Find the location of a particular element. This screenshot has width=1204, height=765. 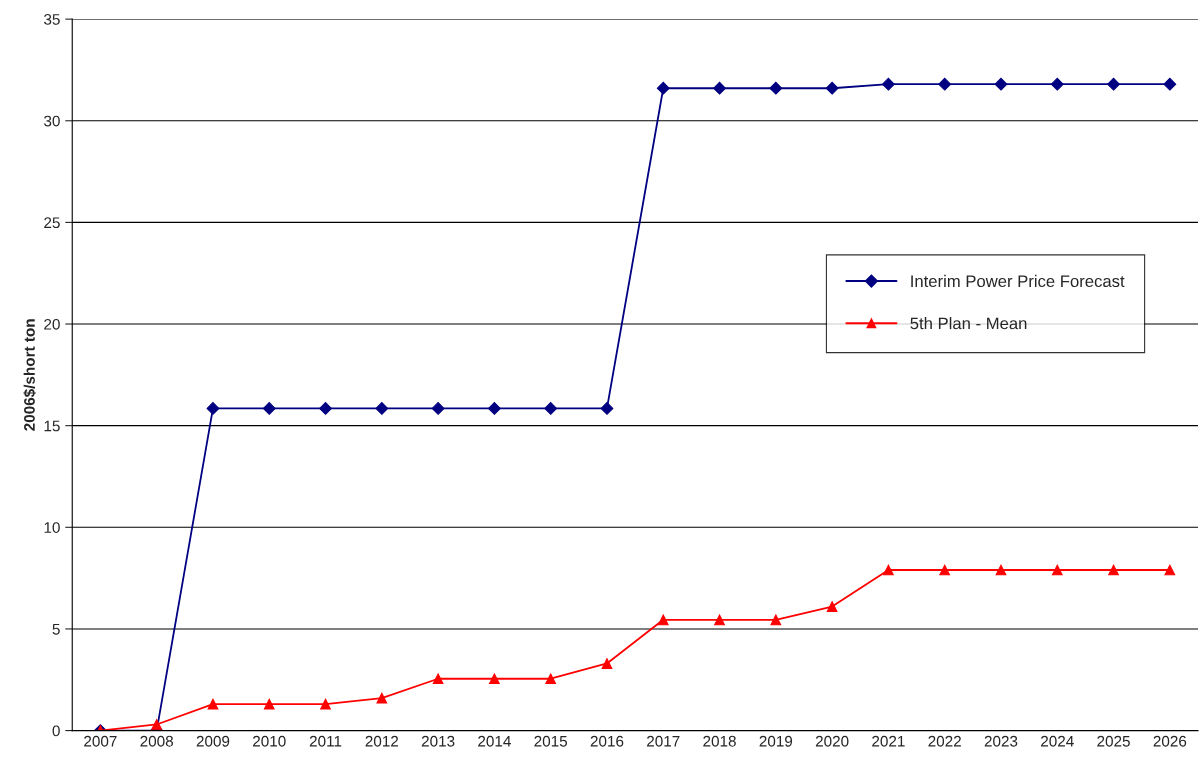

x-tick-label: 2022 is located at coordinates (944, 741).